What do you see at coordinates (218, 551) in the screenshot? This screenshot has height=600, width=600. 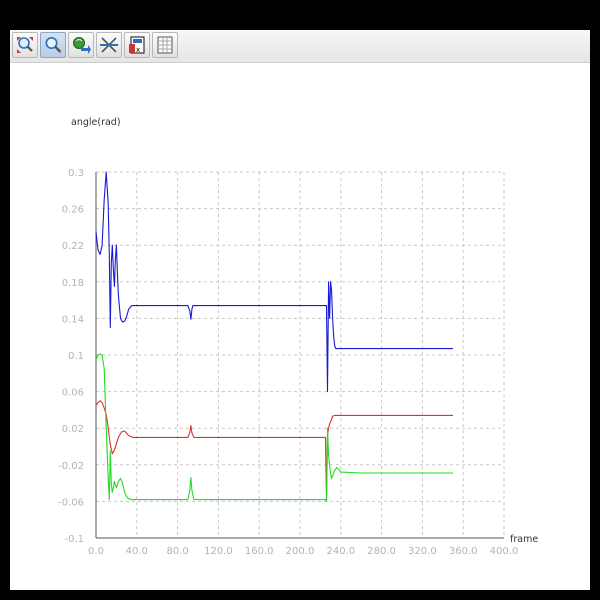 I see `x-tick-label: 120.0` at bounding box center [218, 551].